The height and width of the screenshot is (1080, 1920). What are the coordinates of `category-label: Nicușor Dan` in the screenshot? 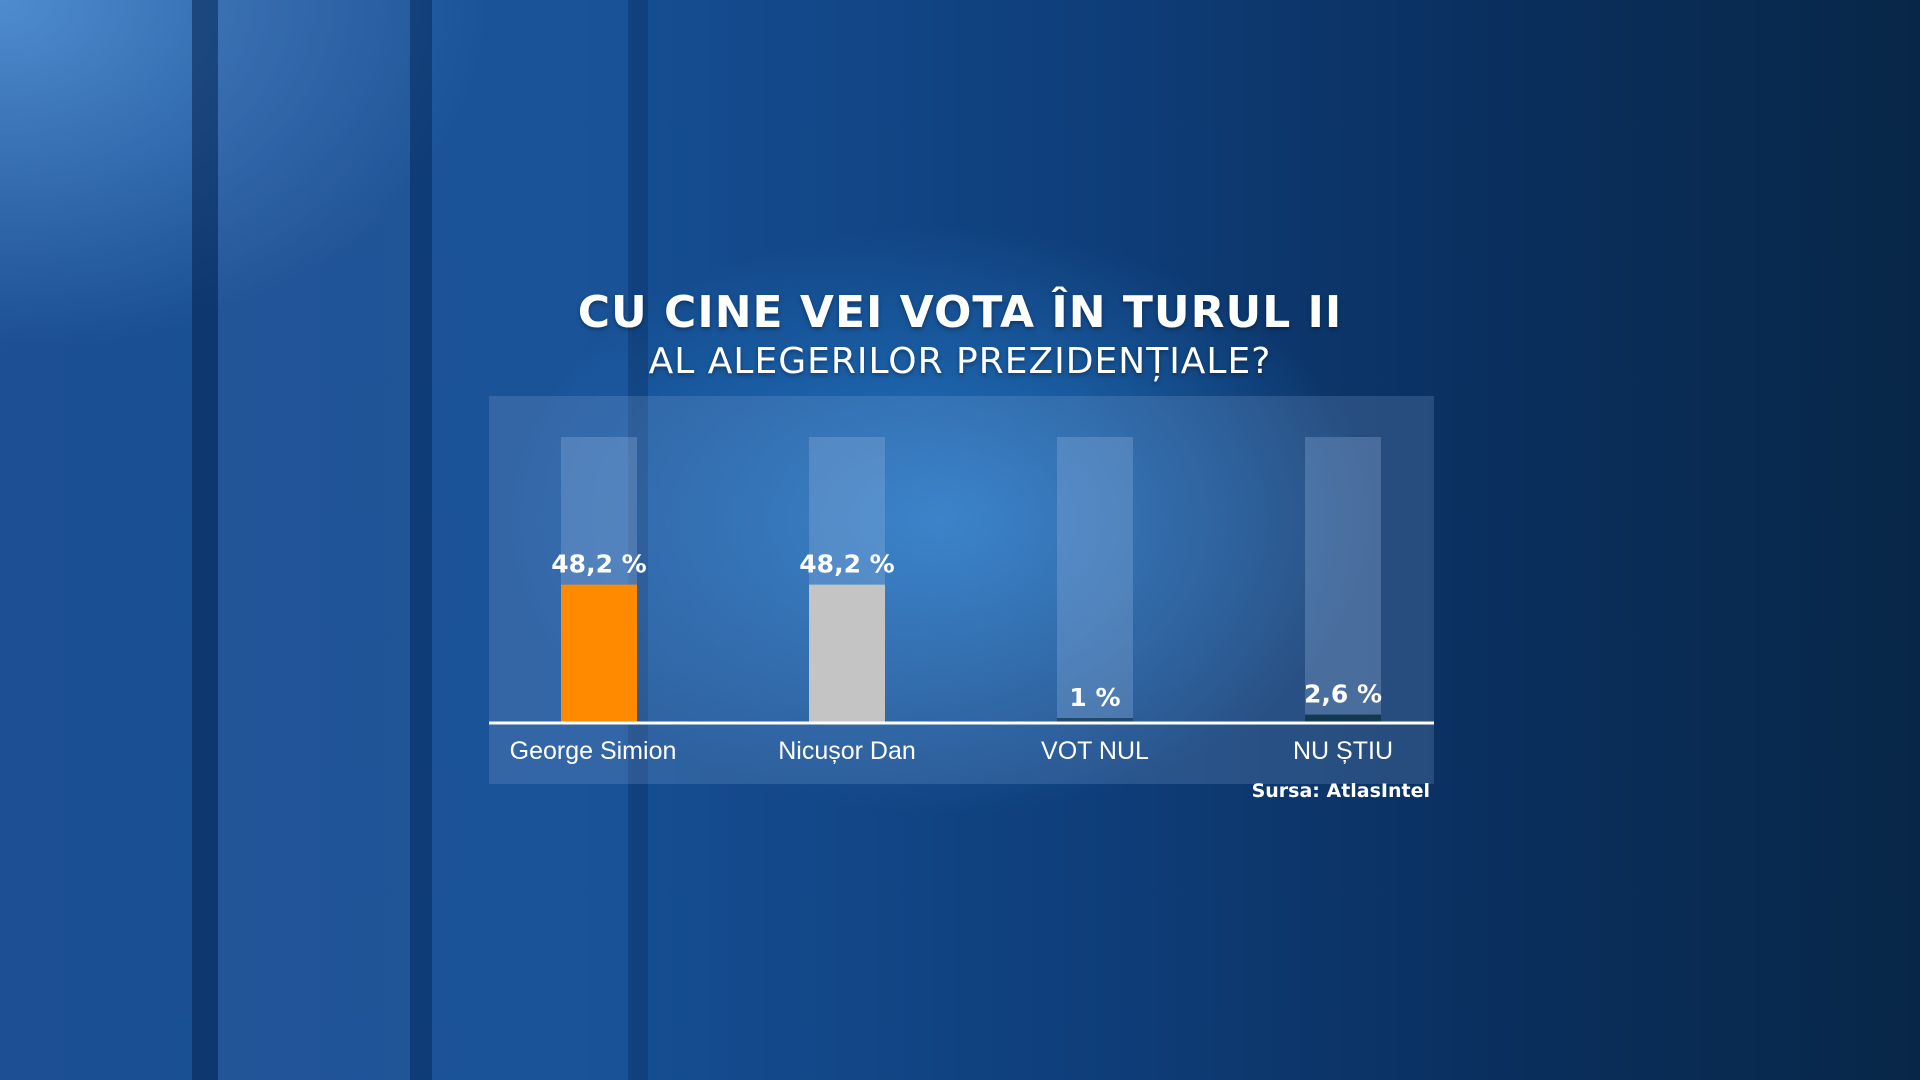 It's located at (847, 751).